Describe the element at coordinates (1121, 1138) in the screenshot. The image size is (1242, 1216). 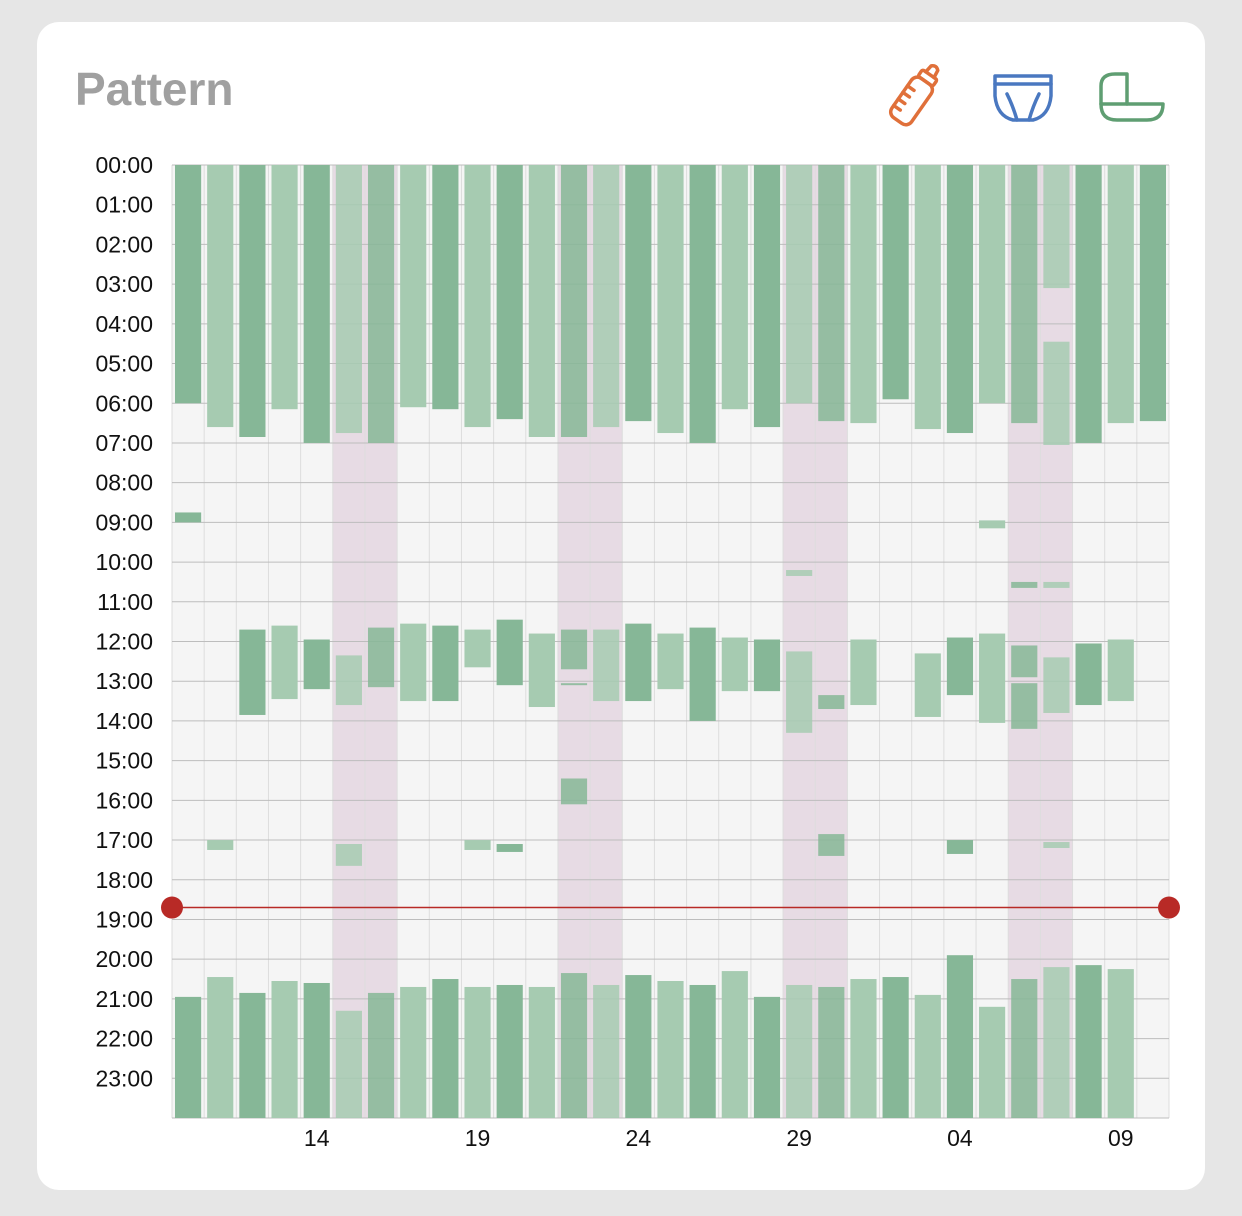
I see `x-tick-label: 09` at that location.